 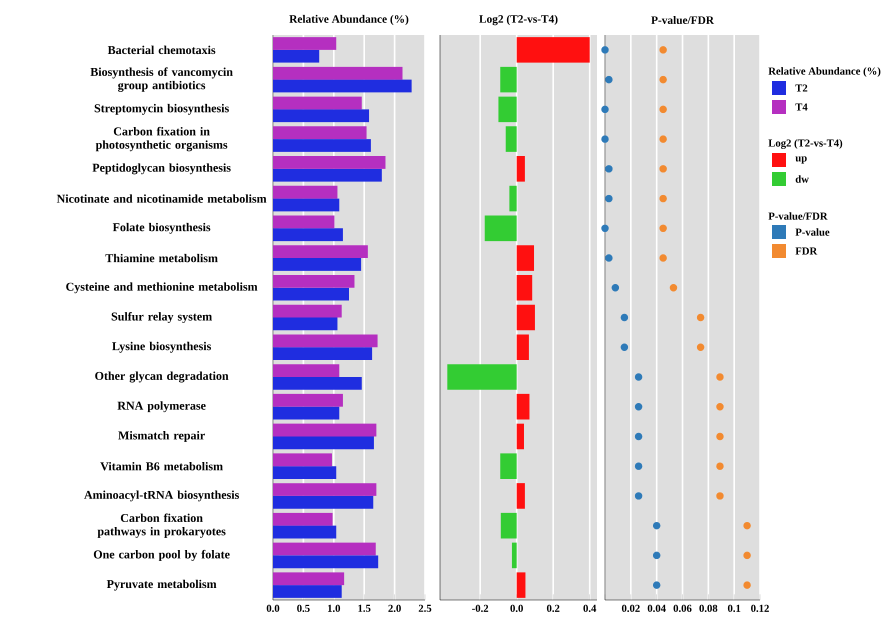 What do you see at coordinates (805, 144) in the screenshot?
I see `legend-title: Log2 (T2-vs-T4)` at bounding box center [805, 144].